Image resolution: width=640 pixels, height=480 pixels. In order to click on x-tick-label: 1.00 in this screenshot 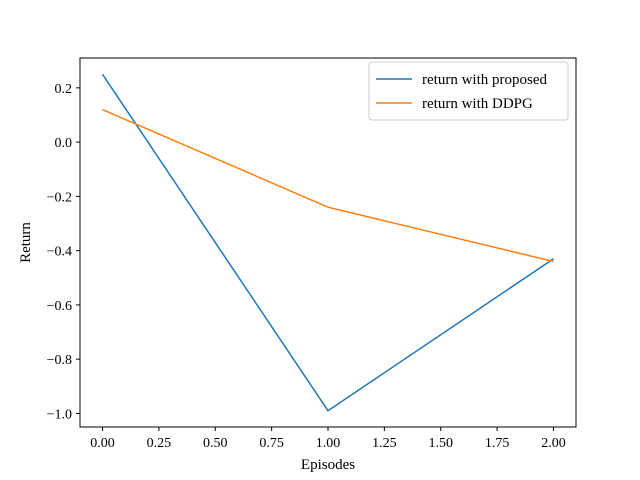, I will do `click(328, 443)`.